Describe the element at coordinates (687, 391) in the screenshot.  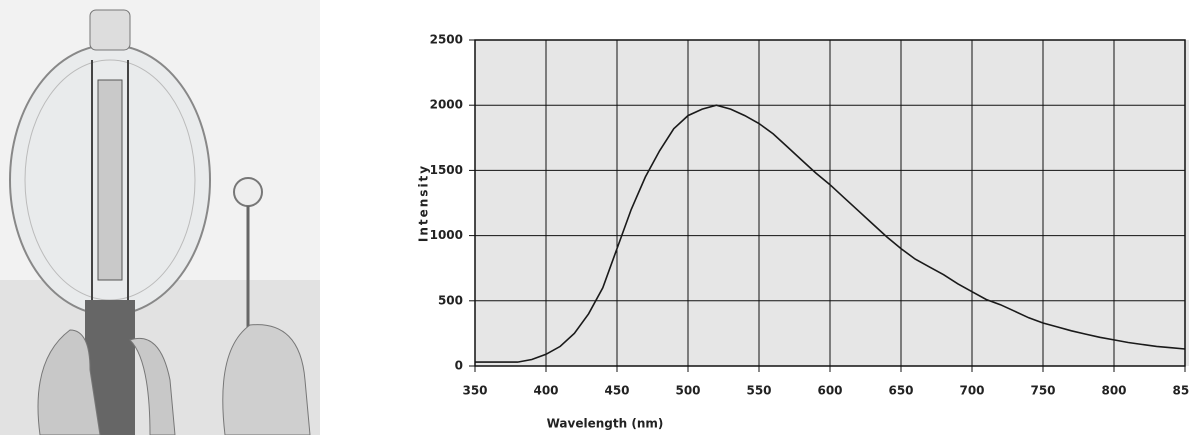
I see `x-tick-label: 500` at that location.